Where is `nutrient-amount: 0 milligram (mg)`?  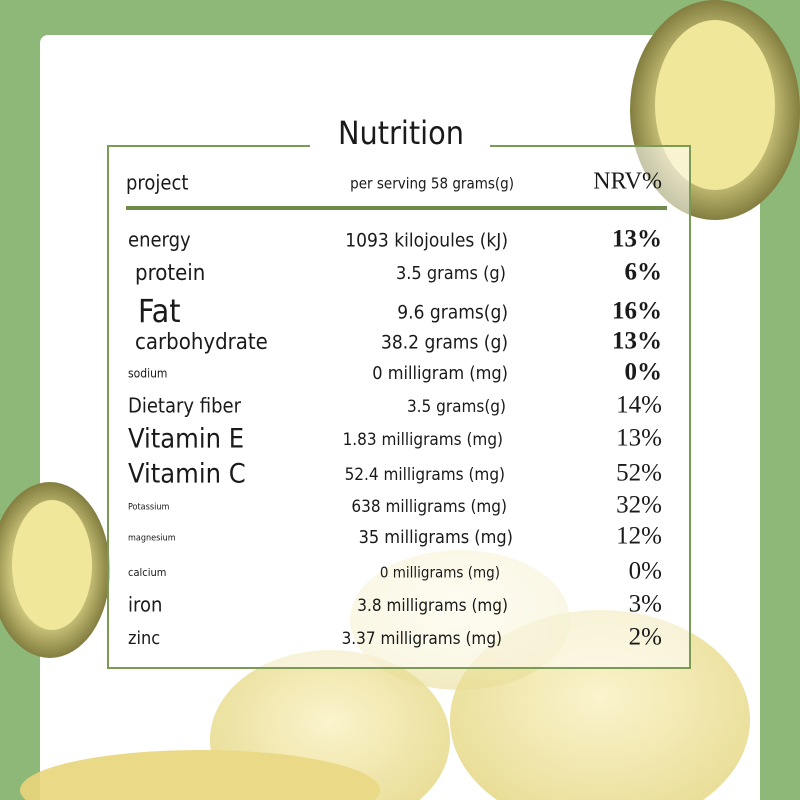 nutrient-amount: 0 milligram (mg) is located at coordinates (440, 373).